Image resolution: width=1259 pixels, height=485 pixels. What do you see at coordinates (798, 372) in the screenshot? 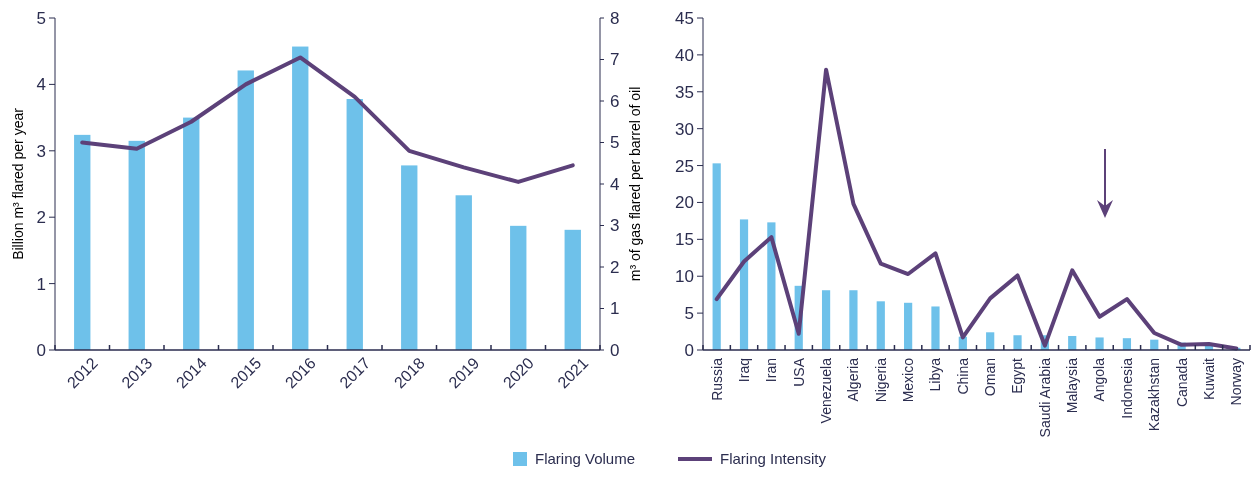
I see `x-tick-label: USA` at bounding box center [798, 372].